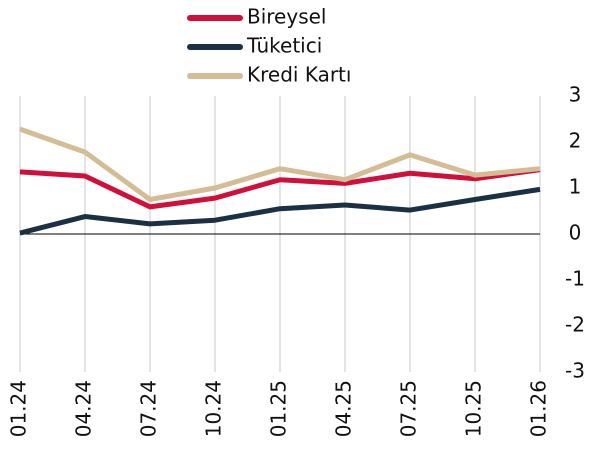 The image size is (599, 454). I want to click on x-tick-label: 04.24, so click(84, 408).